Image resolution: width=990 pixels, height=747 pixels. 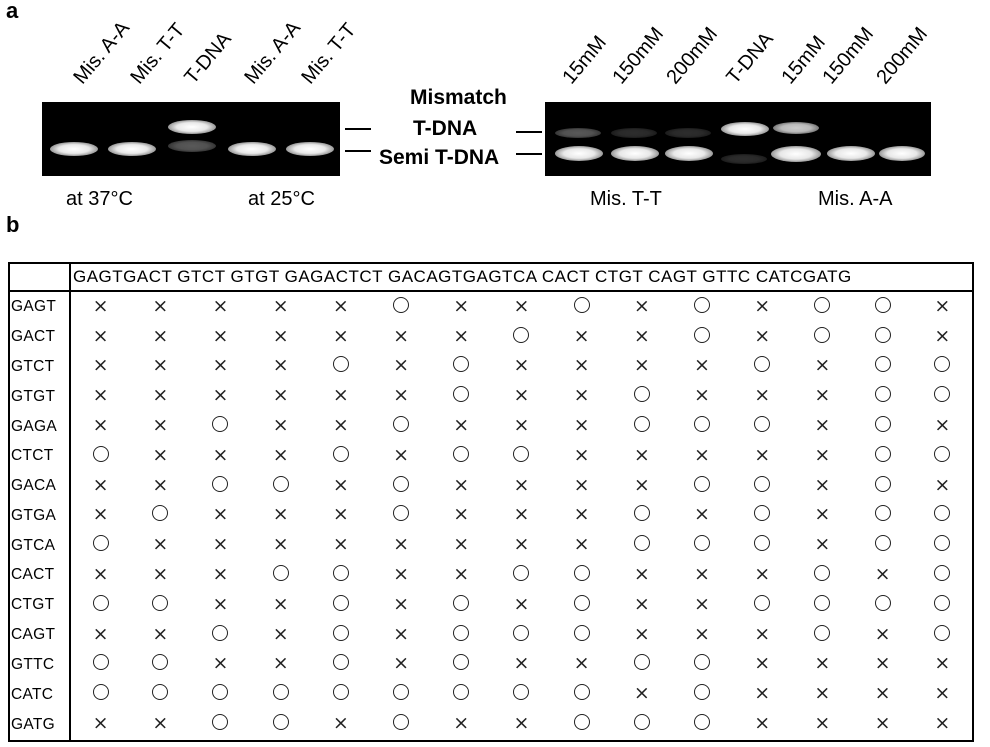 I want to click on left-gel-lane-label-4: Mis. A-A, so click(x=273, y=53).